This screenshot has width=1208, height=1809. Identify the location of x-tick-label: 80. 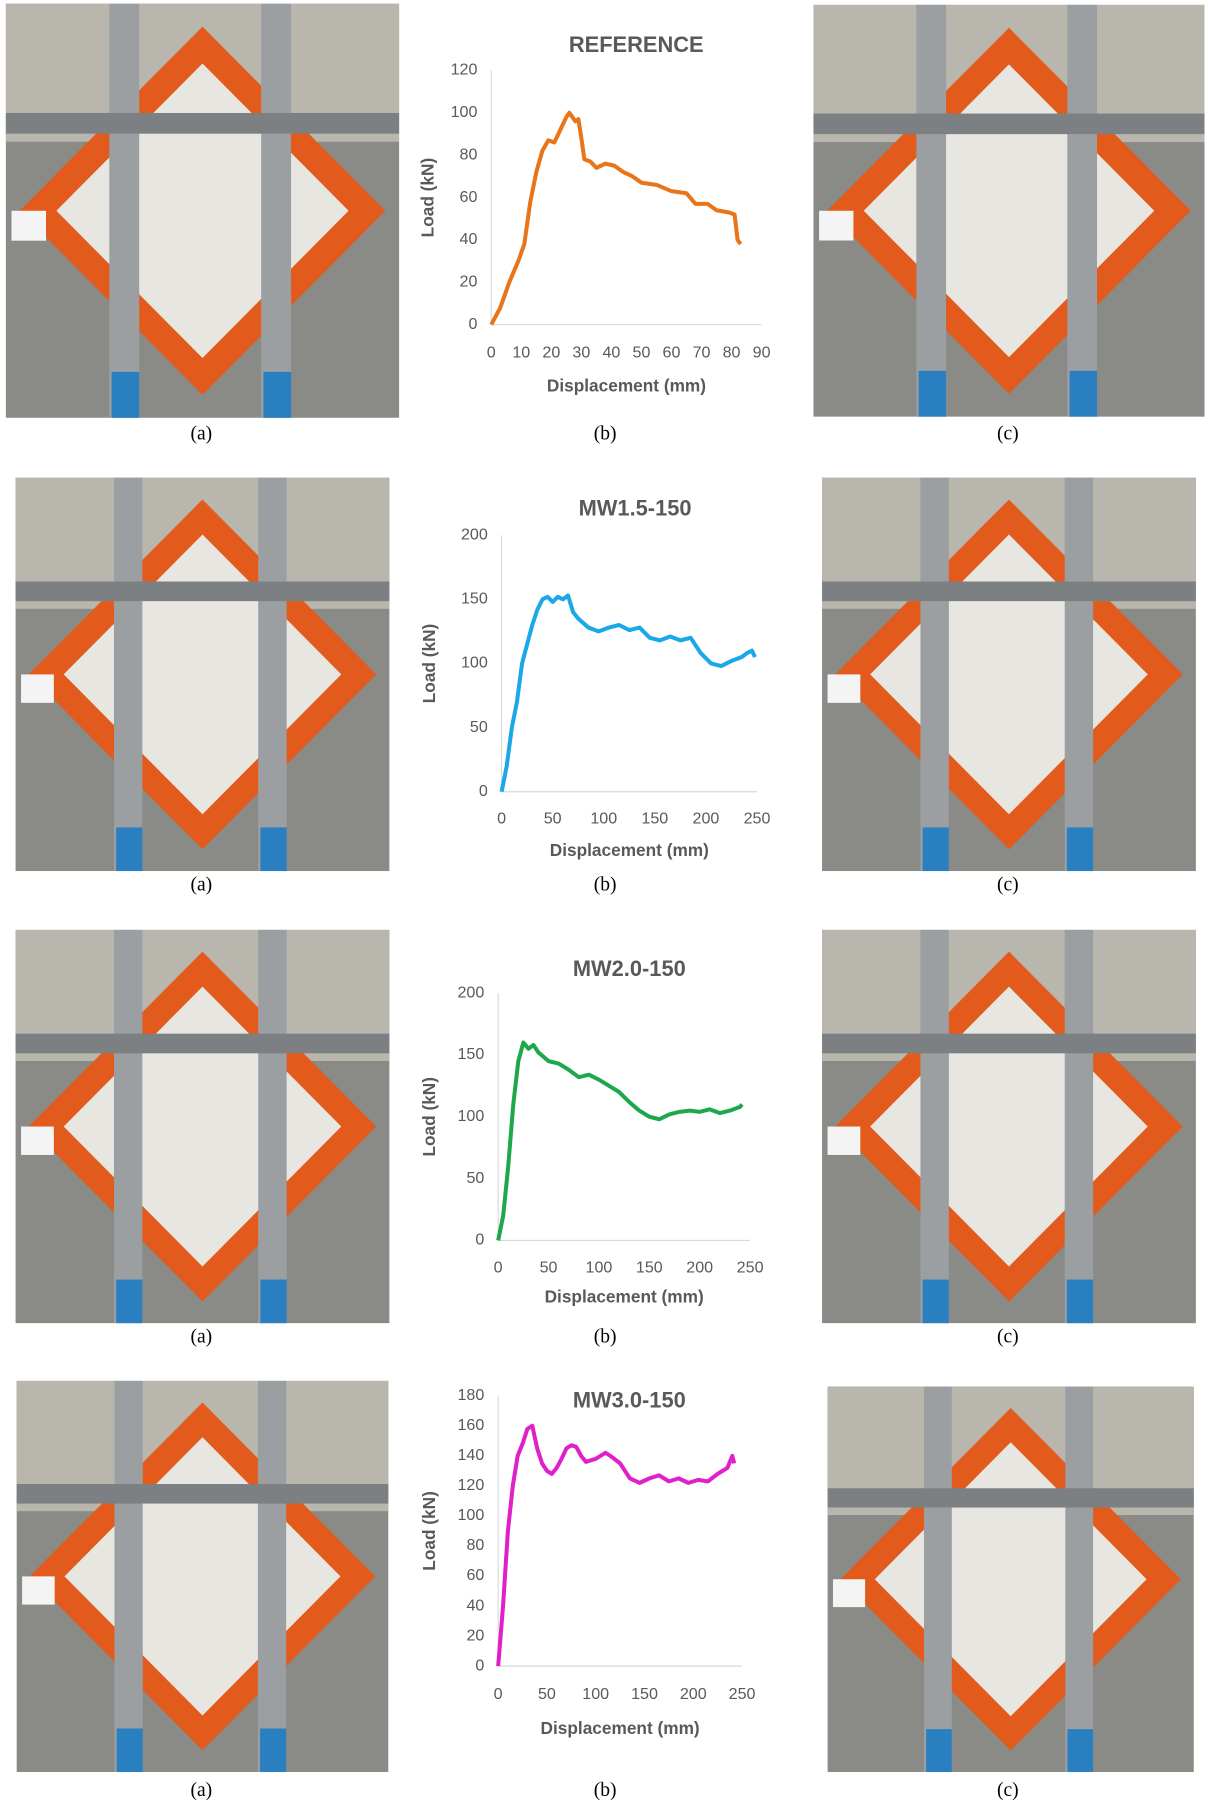
(732, 353).